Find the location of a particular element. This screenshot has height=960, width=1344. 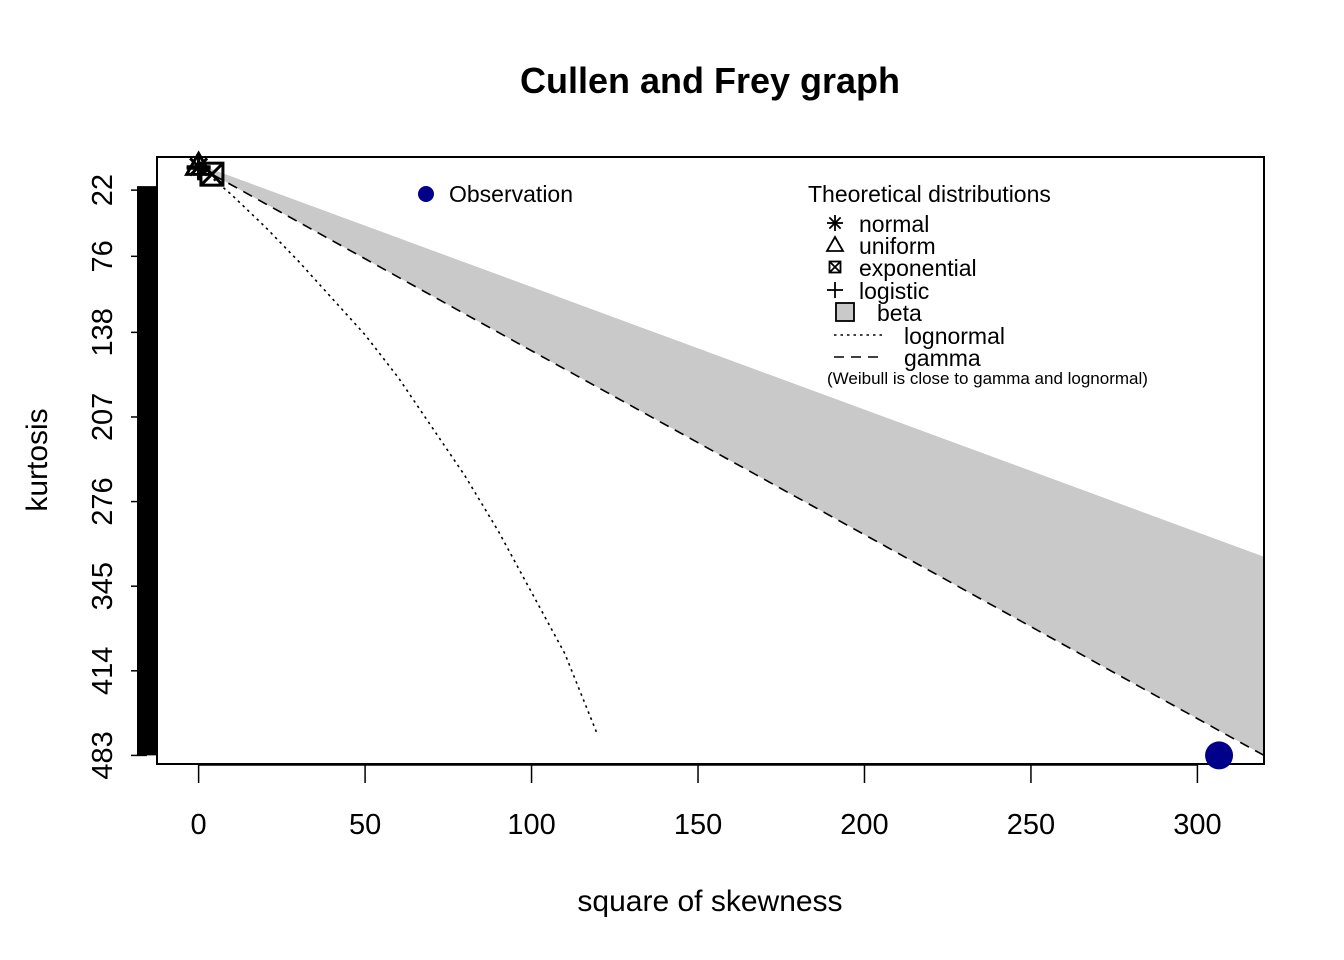

legend-beta-symbol is located at coordinates (845, 312).